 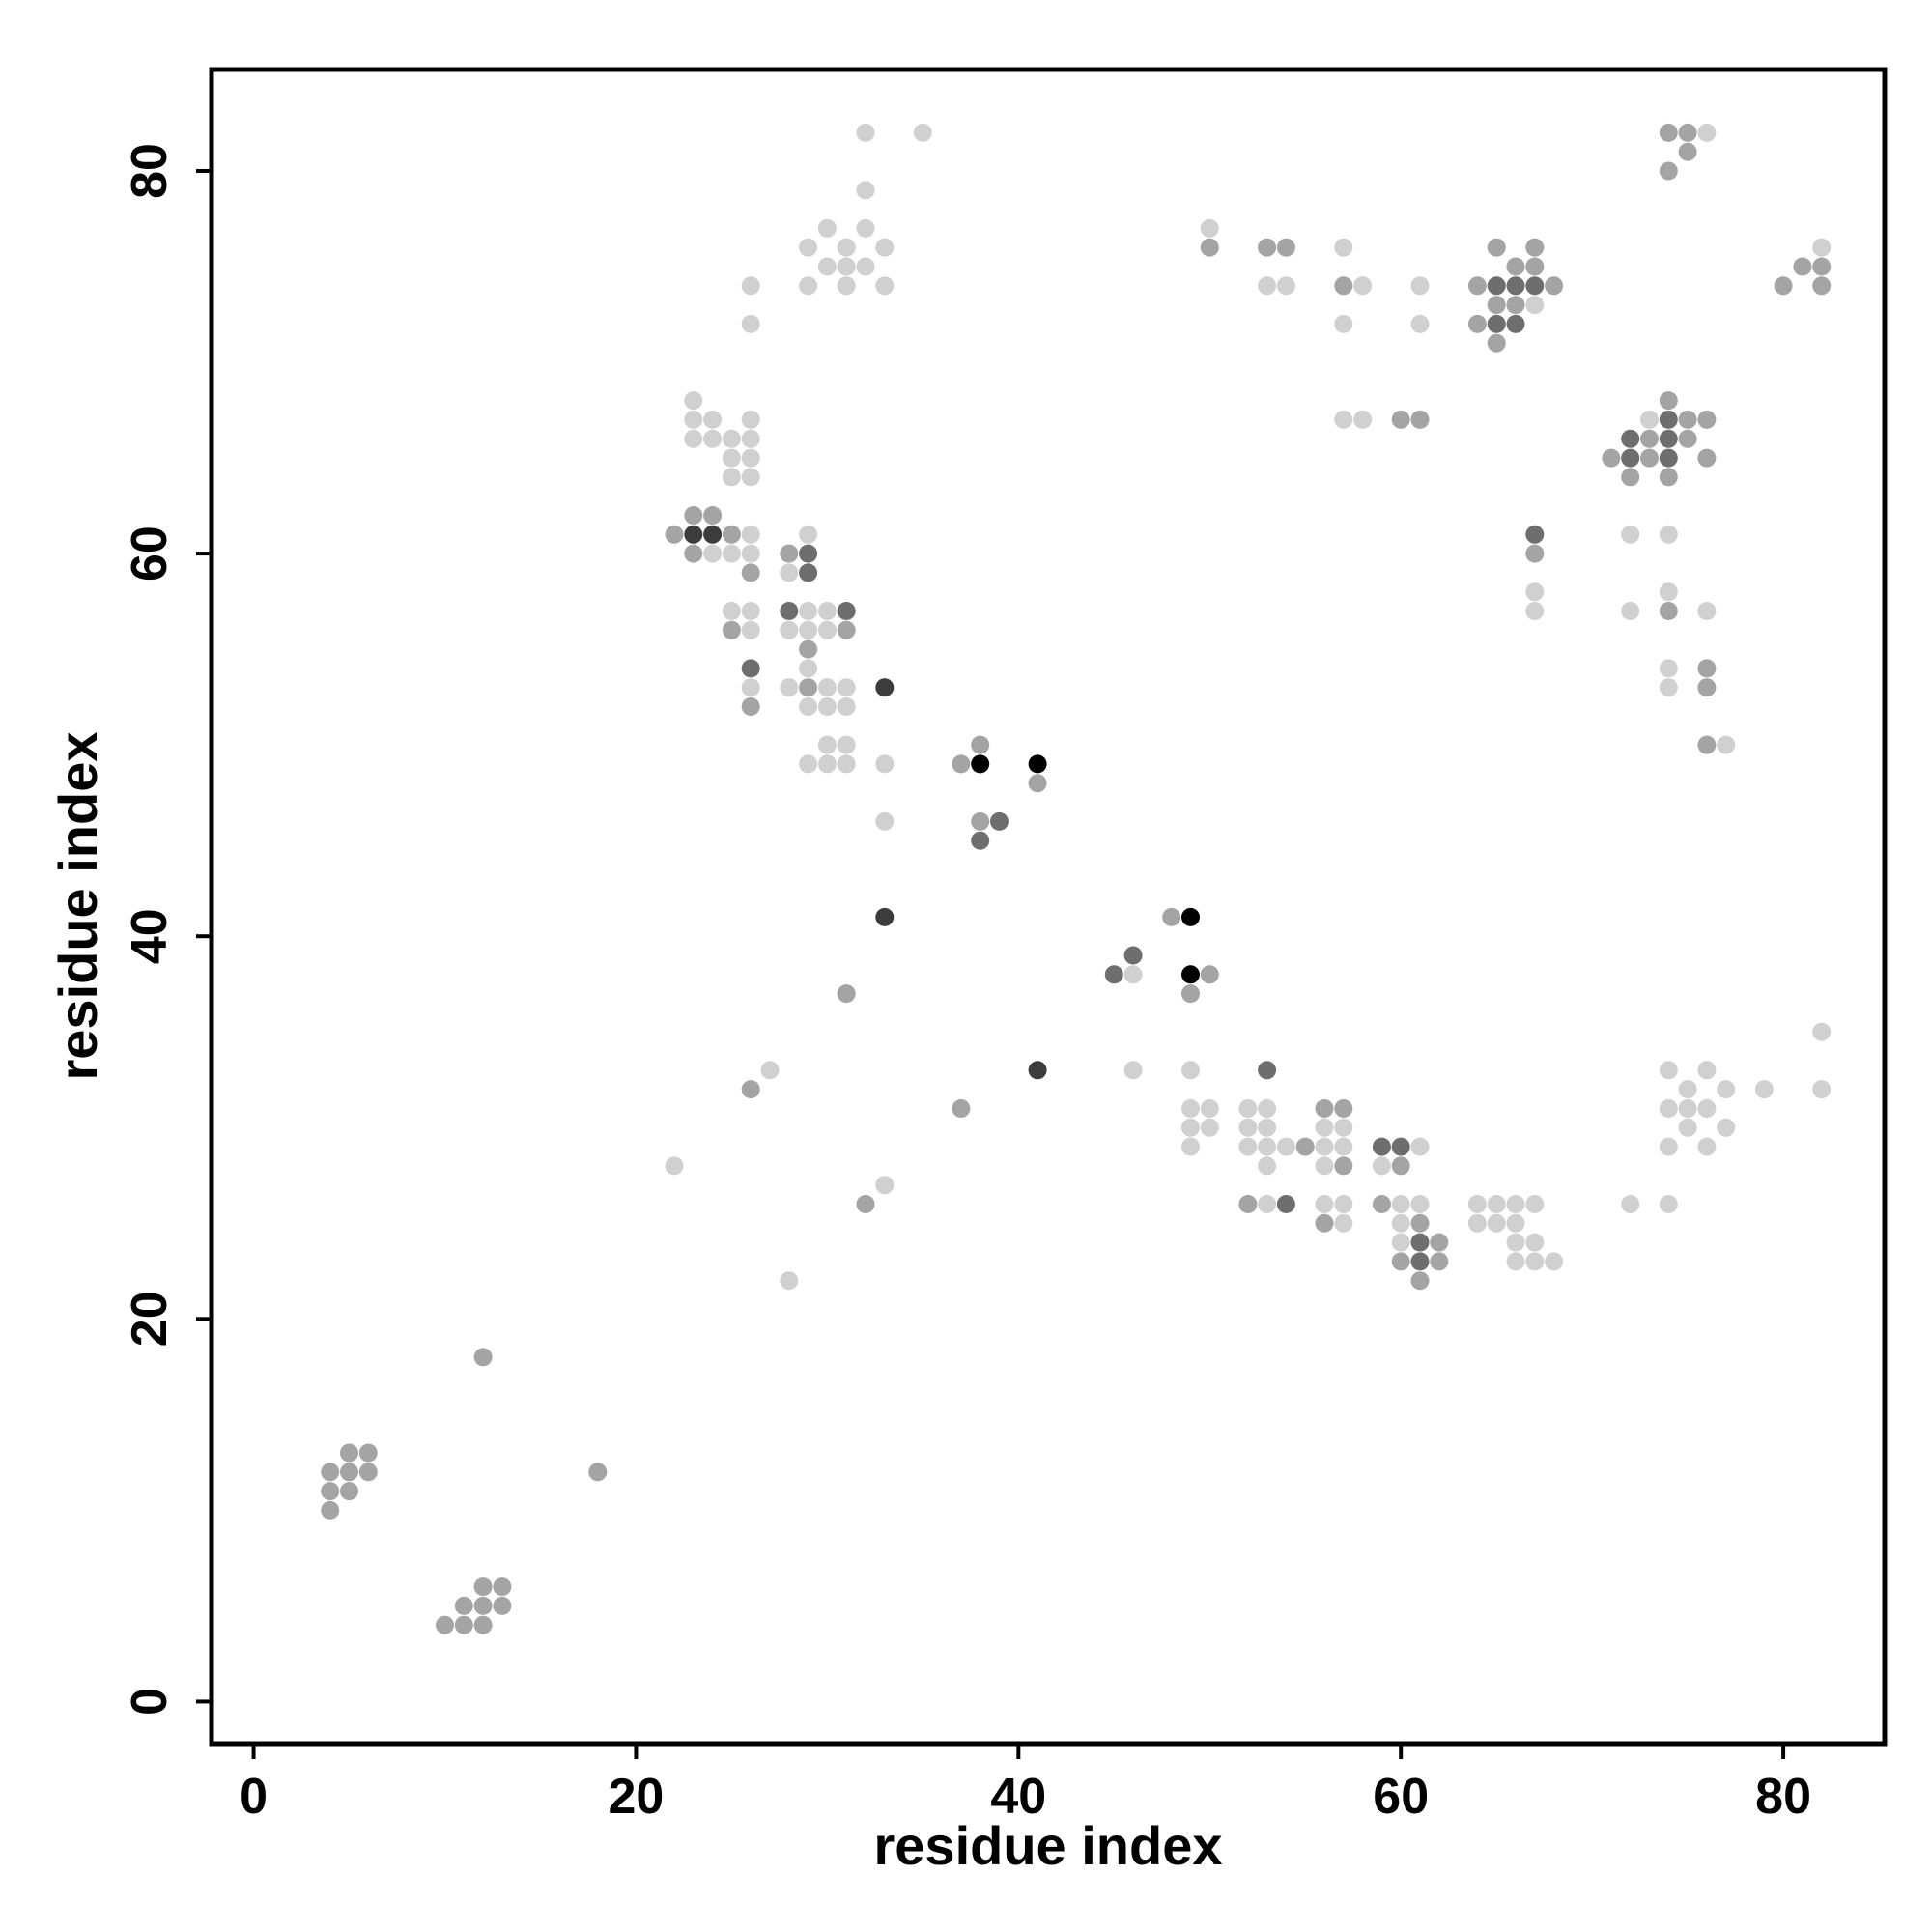 What do you see at coordinates (150, 1702) in the screenshot?
I see `y-tick-label: 0` at bounding box center [150, 1702].